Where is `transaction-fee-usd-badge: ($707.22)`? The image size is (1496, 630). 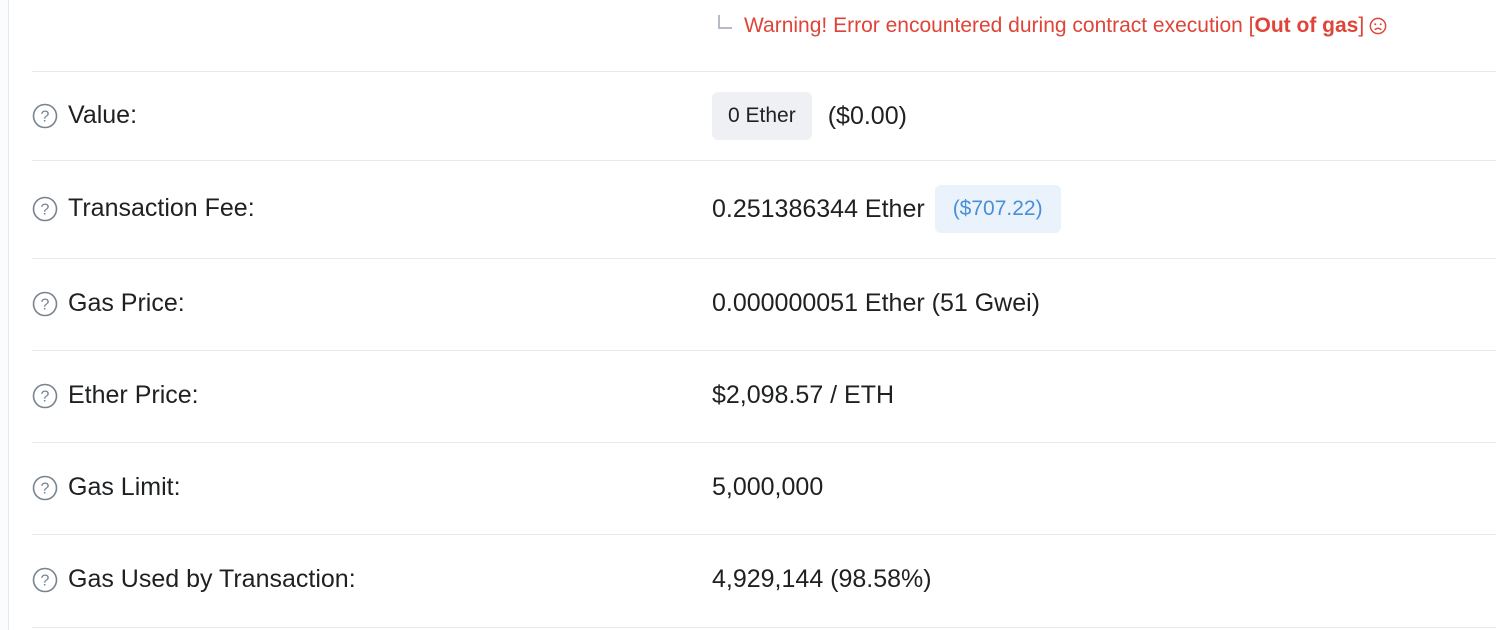 transaction-fee-usd-badge: ($707.22) is located at coordinates (997, 209).